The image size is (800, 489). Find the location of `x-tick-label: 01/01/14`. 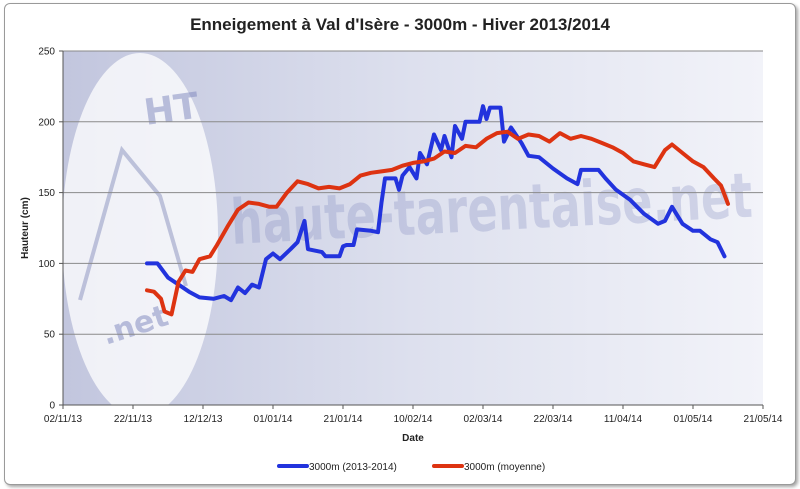

x-tick-label: 01/01/14 is located at coordinates (273, 419).